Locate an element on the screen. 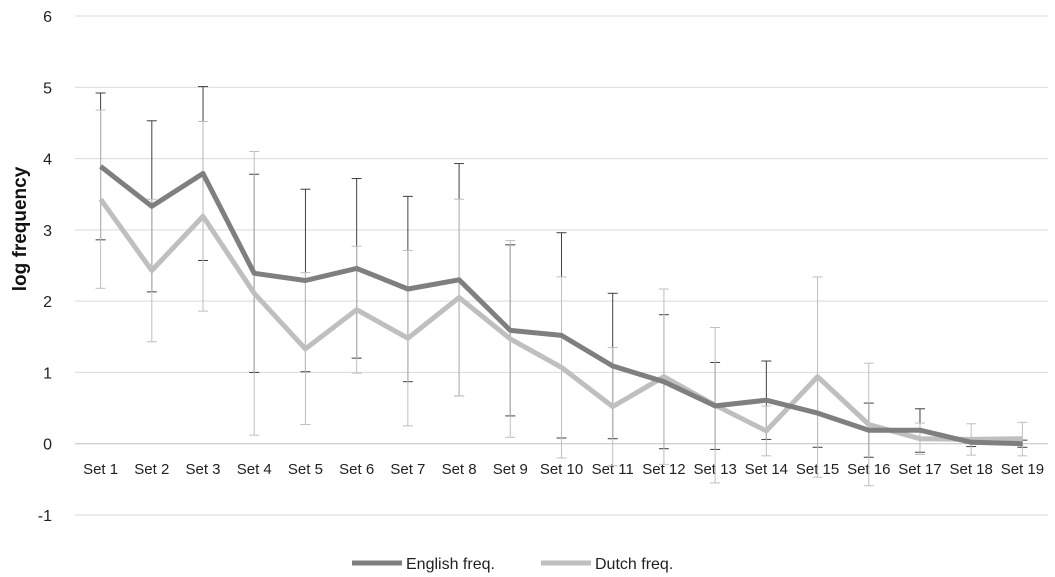 This screenshot has width=1055, height=577. x-tick-label: Set 10 is located at coordinates (561, 469).